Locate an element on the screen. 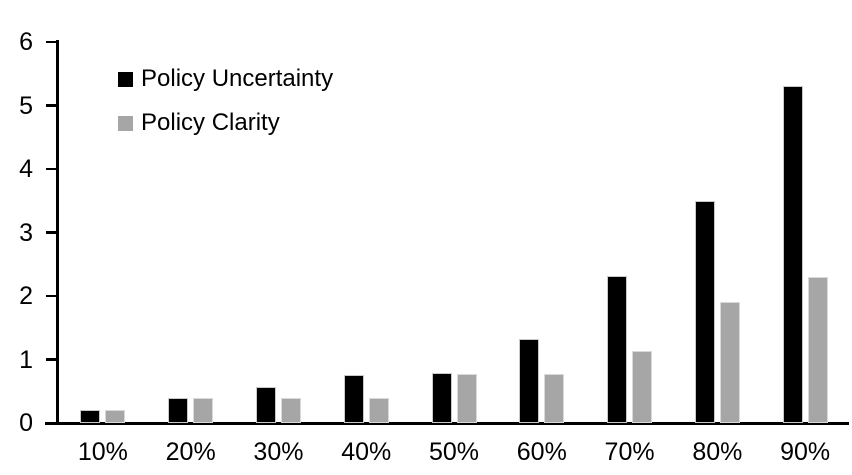 This screenshot has height=475, width=852. y-tick-label-6: 6 is located at coordinates (26, 42).